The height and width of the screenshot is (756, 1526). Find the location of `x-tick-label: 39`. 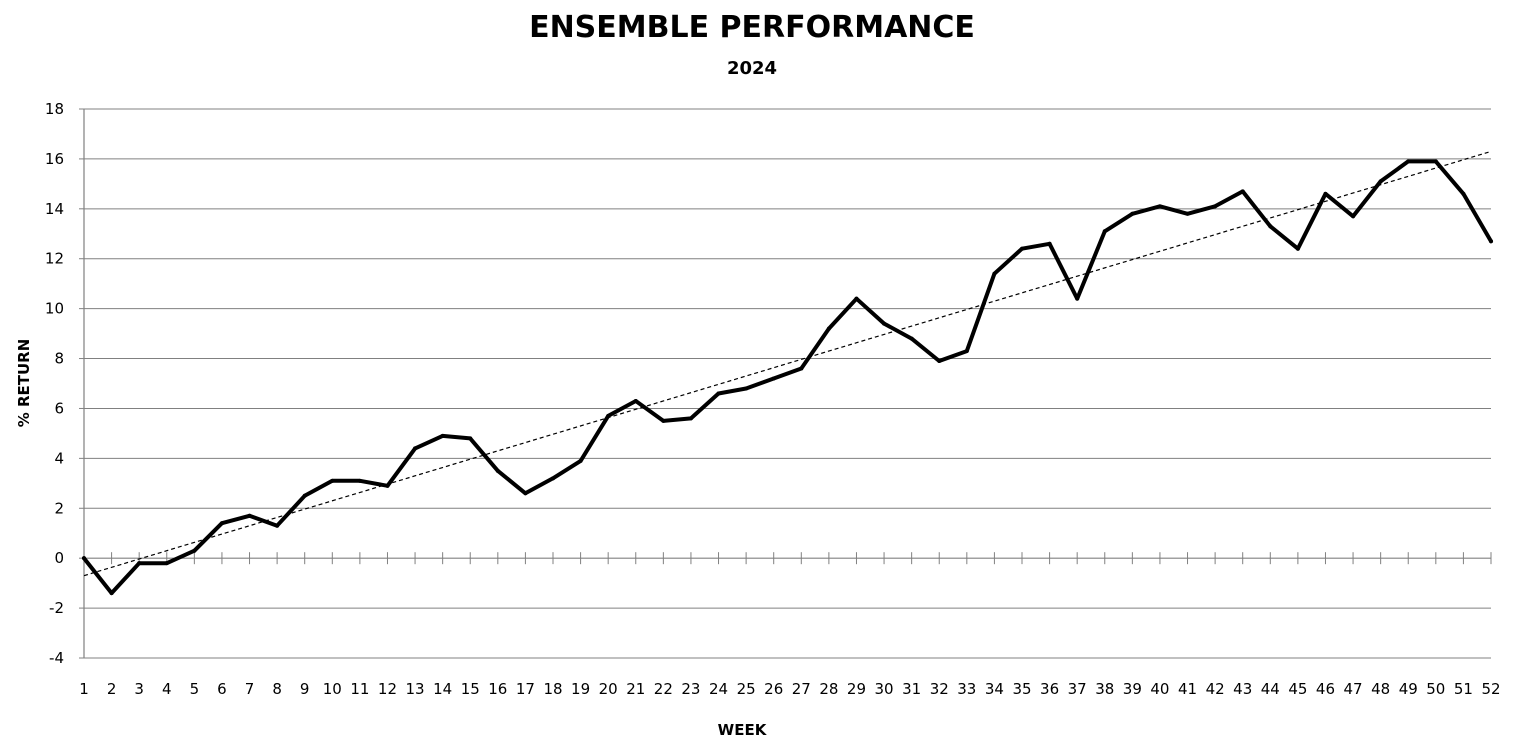

x-tick-label: 39 is located at coordinates (1132, 689).